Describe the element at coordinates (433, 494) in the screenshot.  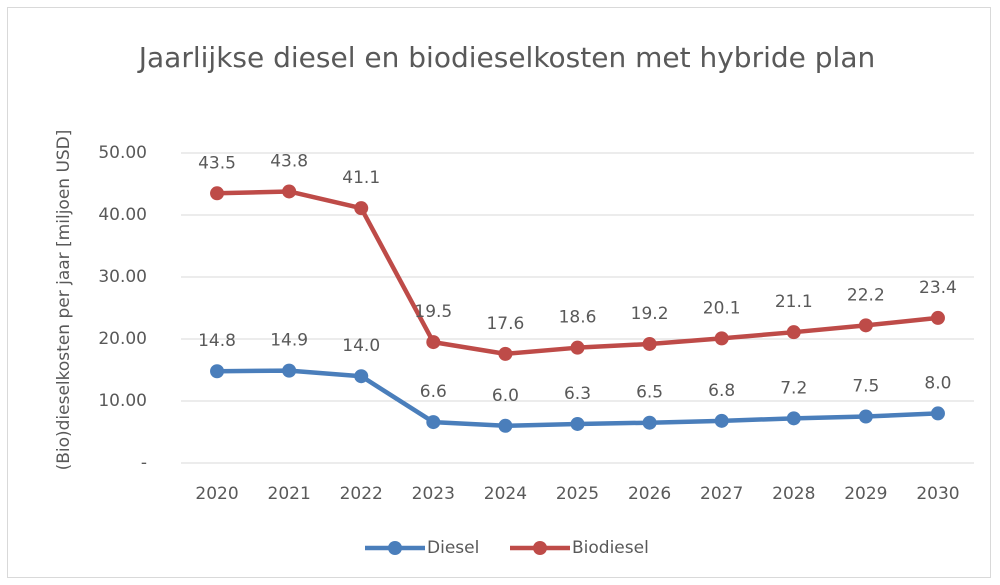
I see `x-tick-label: 2023` at that location.